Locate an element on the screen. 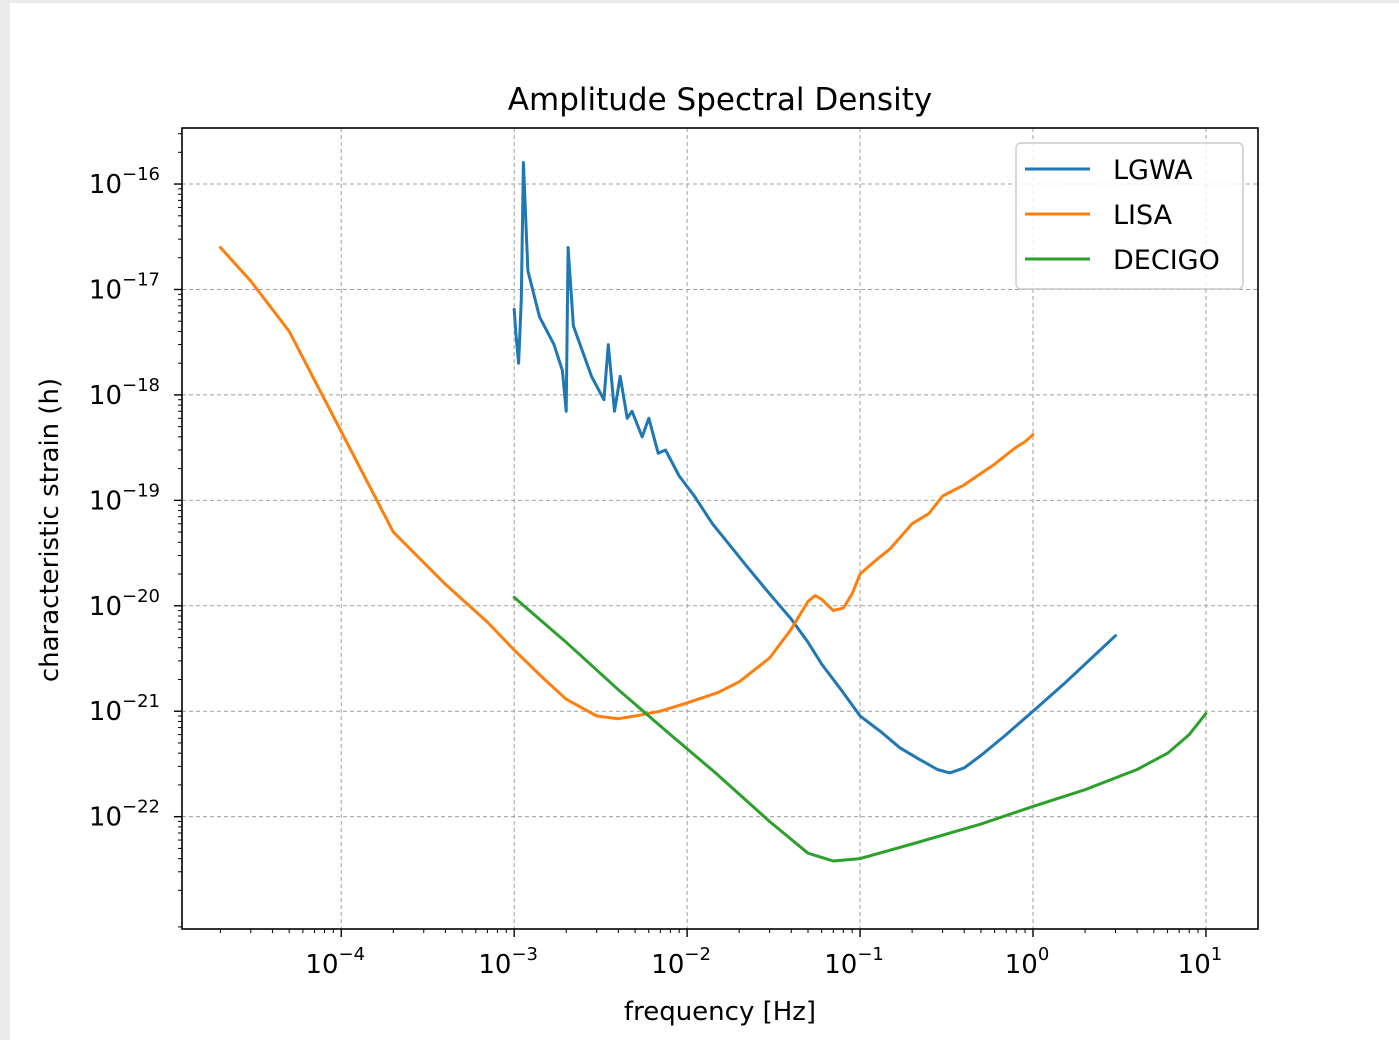  x-tick-label: 10⁻¹ is located at coordinates (854, 962).